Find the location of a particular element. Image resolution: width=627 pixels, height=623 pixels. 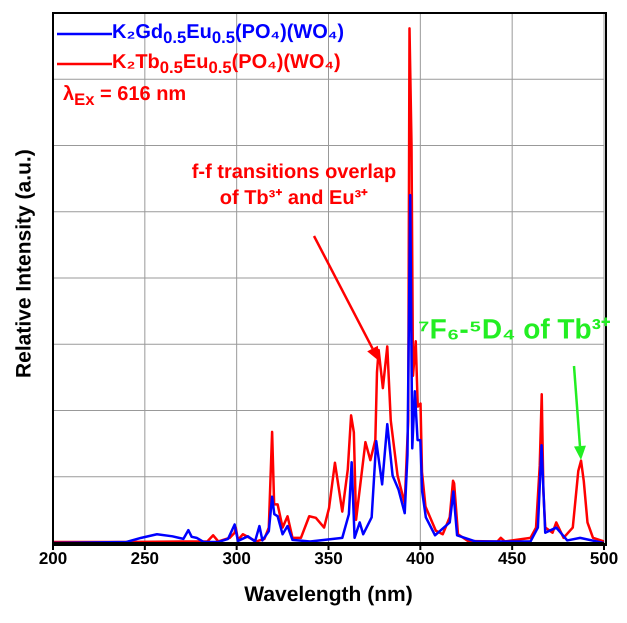

legend-label: K₂Gd$_{0.5}$Eu$_{0.5}$(PO₄)(WO₄) is located at coordinates (228, 34).